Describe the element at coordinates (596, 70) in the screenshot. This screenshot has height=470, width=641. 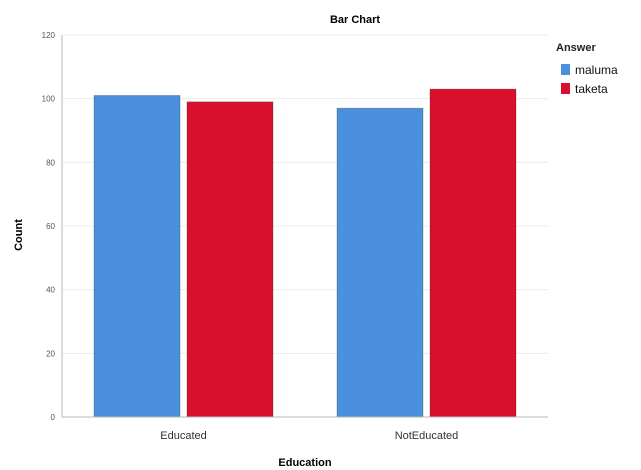
I see `legend-label-maluma: maluma` at that location.